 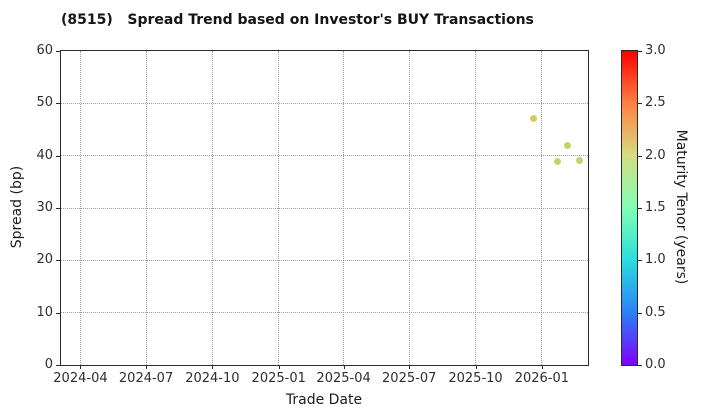 I want to click on colorbar, so click(x=629, y=208).